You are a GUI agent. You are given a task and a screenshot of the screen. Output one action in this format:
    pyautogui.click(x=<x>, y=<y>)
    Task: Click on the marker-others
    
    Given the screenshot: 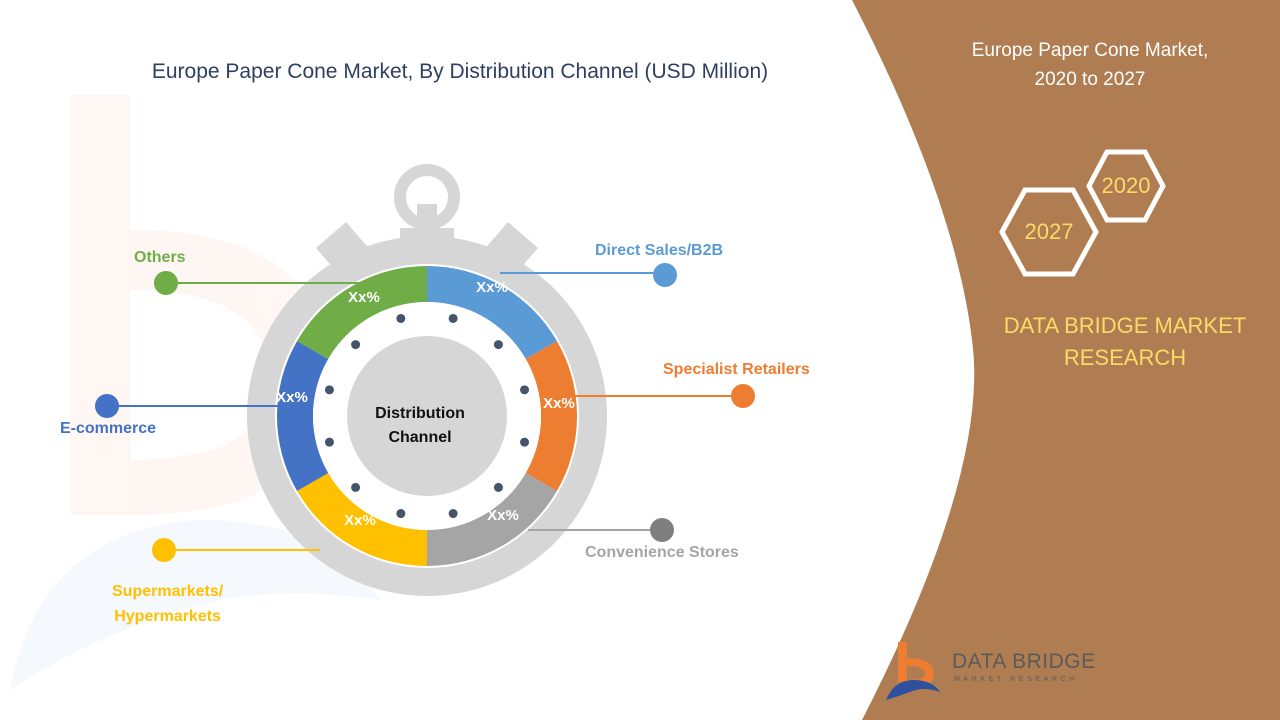 What is the action you would take?
    pyautogui.click(x=166, y=283)
    